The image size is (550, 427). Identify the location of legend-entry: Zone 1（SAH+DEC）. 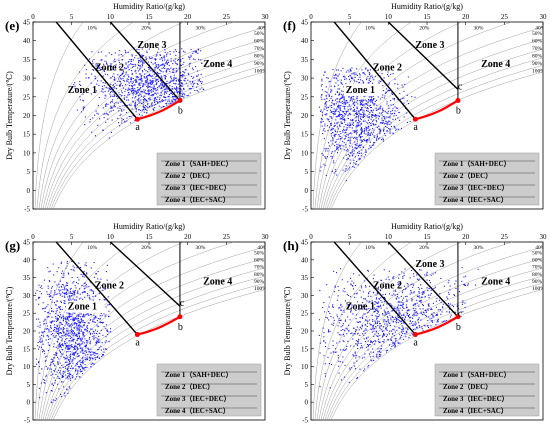
(199, 375).